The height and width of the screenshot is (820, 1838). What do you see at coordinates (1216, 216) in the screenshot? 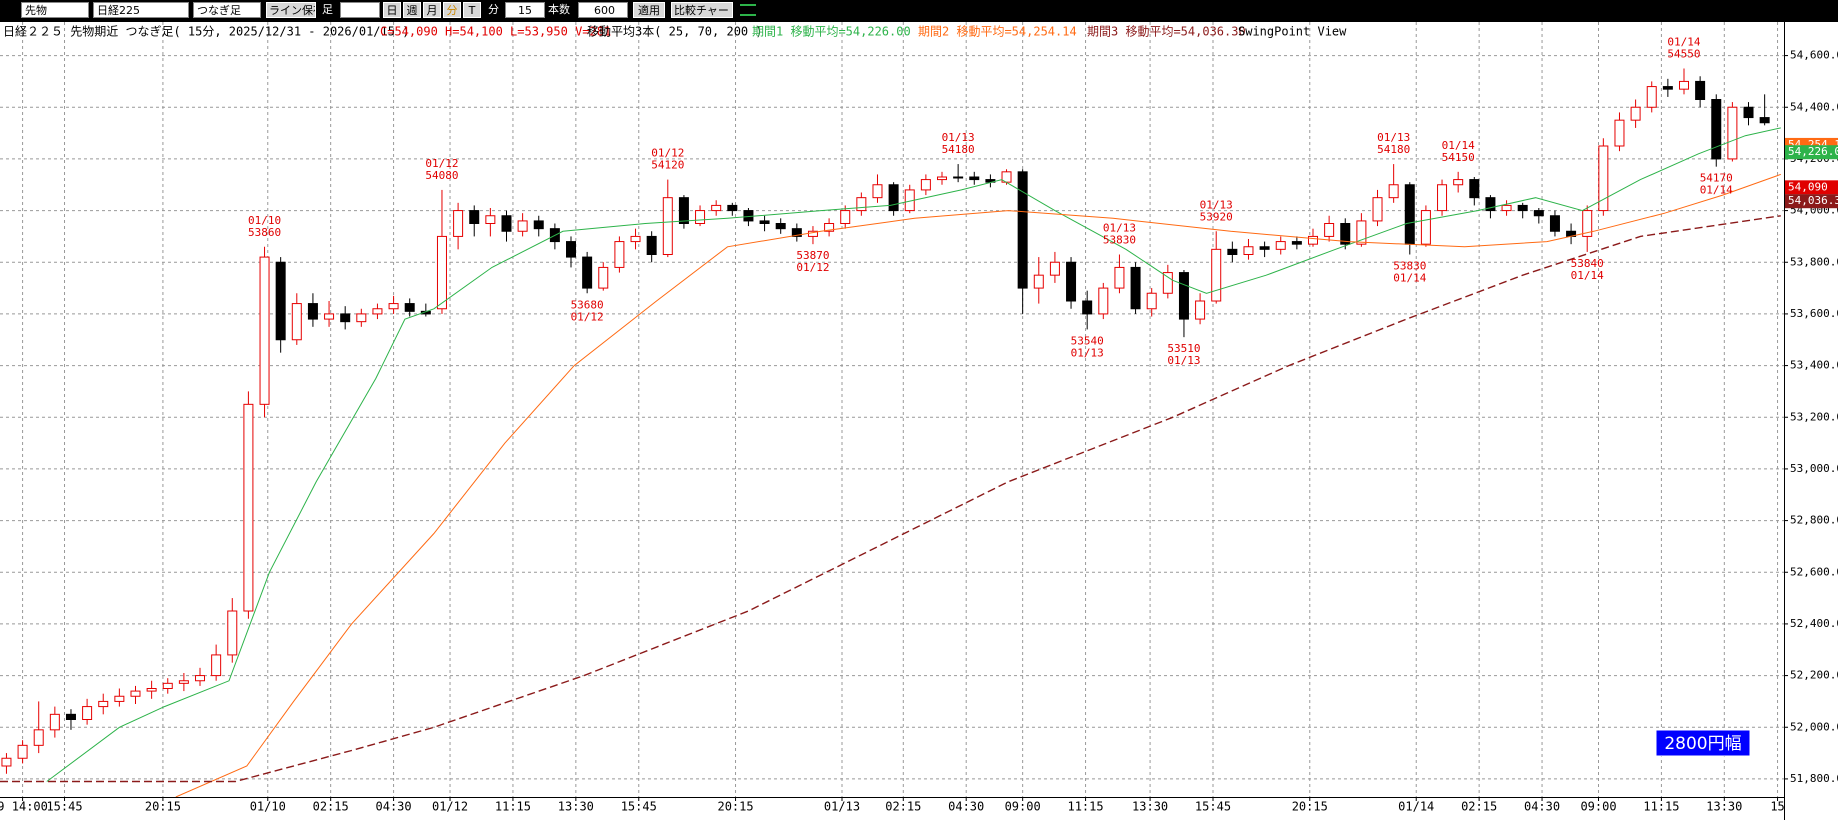
I see `swing-price: 53920` at bounding box center [1216, 216].